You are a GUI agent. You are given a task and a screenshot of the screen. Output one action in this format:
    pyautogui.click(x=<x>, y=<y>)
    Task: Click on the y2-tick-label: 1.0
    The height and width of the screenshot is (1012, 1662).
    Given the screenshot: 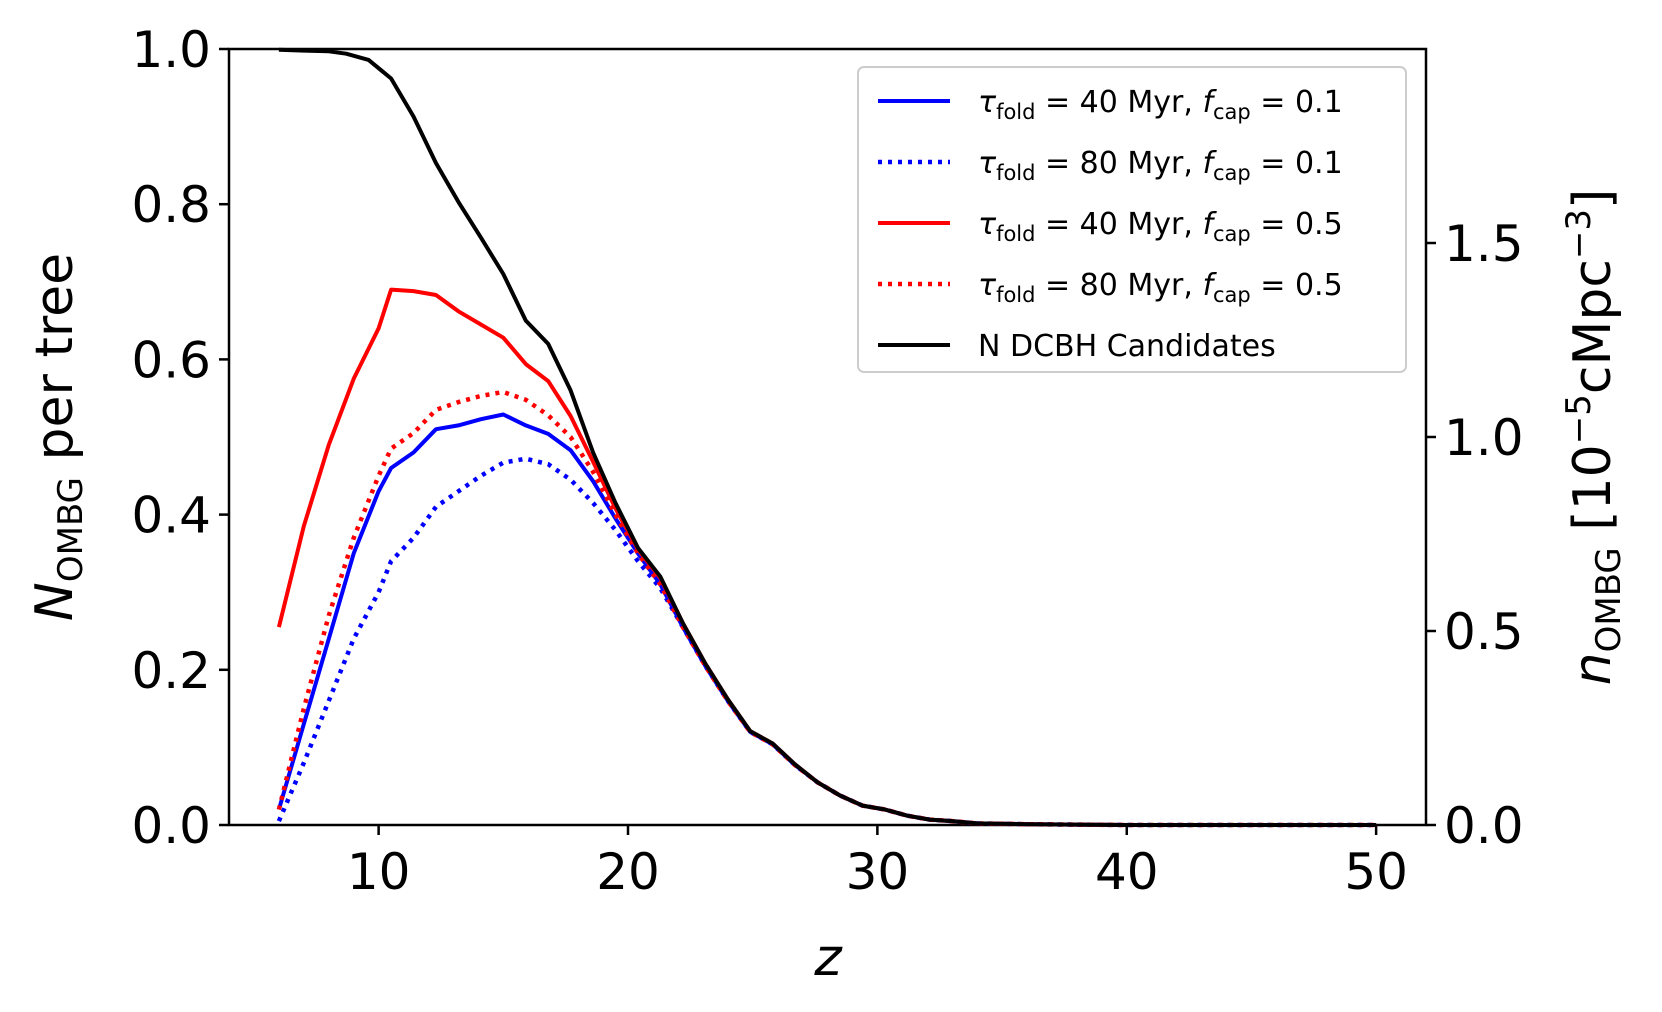 What is the action you would take?
    pyautogui.click(x=1484, y=438)
    